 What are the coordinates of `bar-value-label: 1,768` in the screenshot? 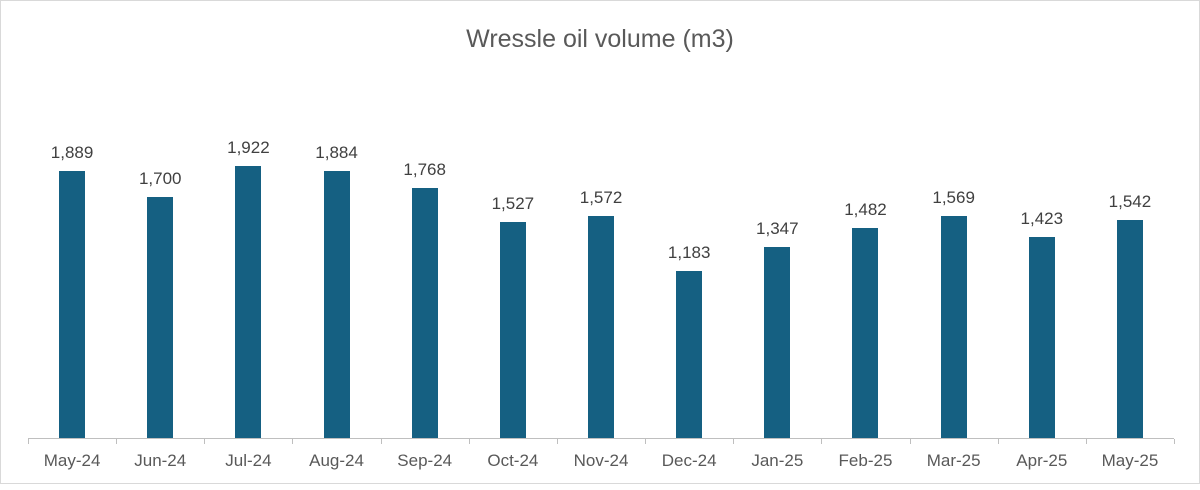 It's located at (424, 169).